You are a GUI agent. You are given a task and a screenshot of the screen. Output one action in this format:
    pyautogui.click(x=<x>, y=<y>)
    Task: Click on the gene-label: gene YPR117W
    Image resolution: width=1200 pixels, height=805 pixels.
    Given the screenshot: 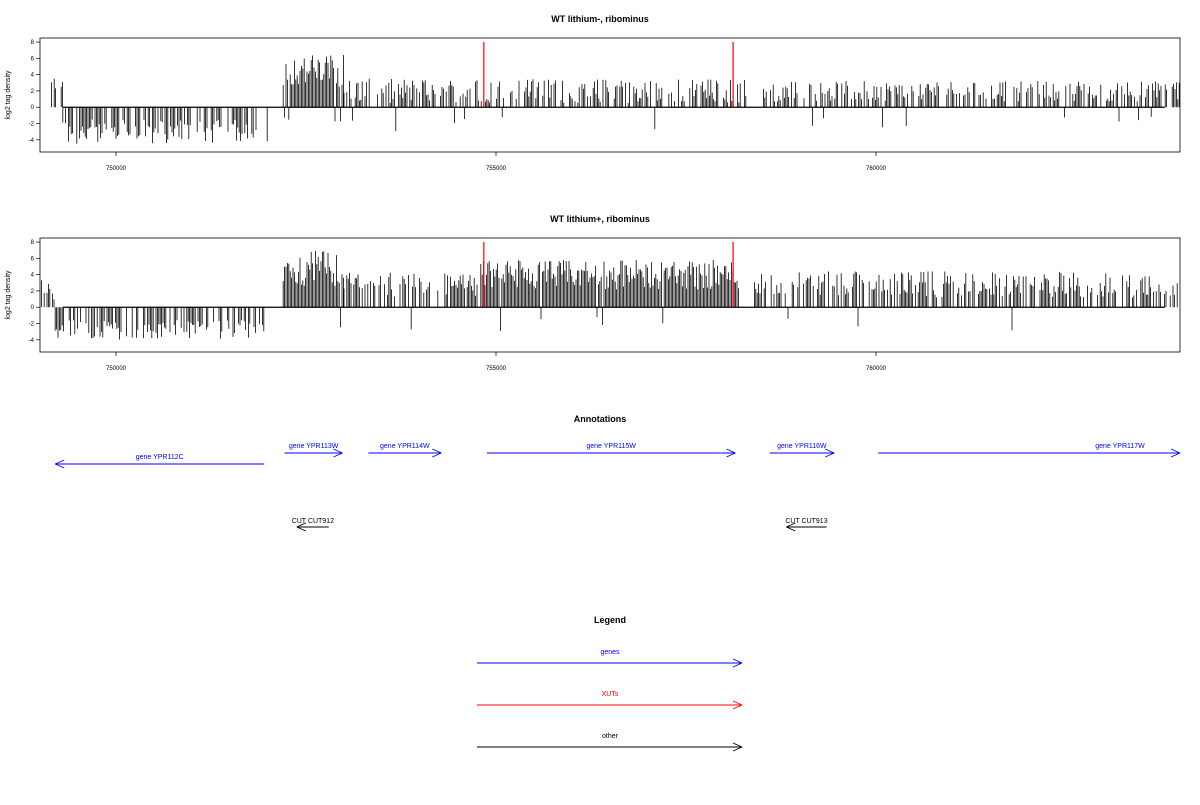 What is the action you would take?
    pyautogui.click(x=1120, y=446)
    